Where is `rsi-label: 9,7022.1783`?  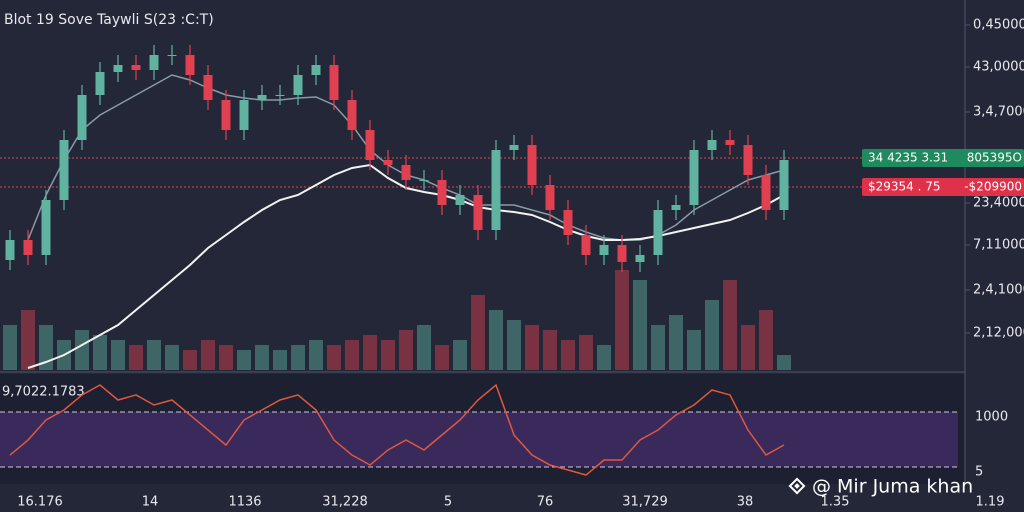
rsi-label: 9,7022.1783 is located at coordinates (43, 392).